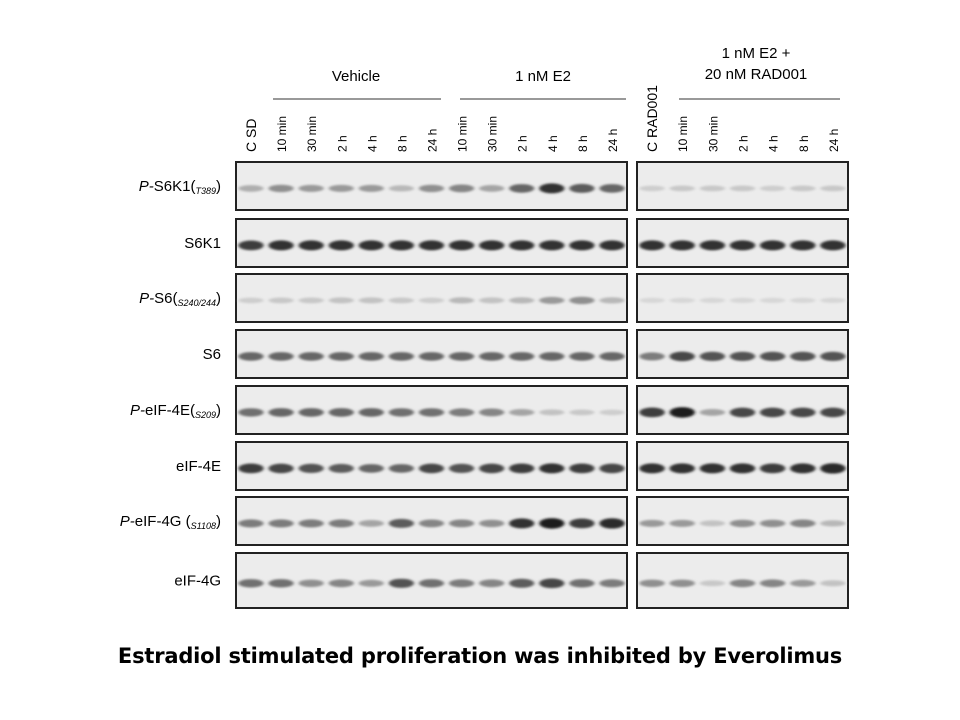  I want to click on lane-label: C RAD001, so click(652, 118).